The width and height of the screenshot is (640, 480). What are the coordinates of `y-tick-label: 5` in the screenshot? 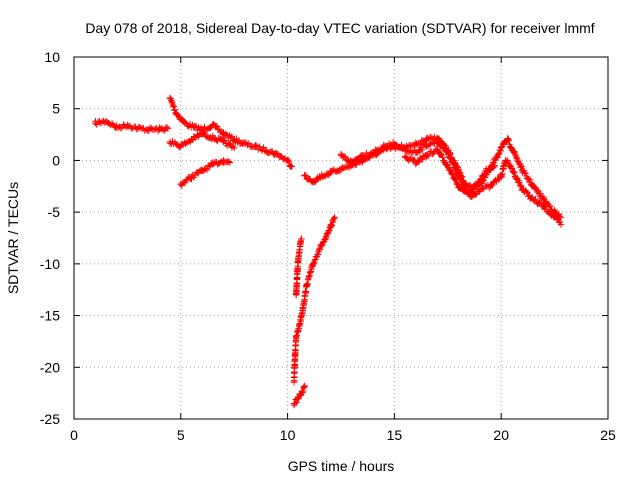 It's located at (56, 109).